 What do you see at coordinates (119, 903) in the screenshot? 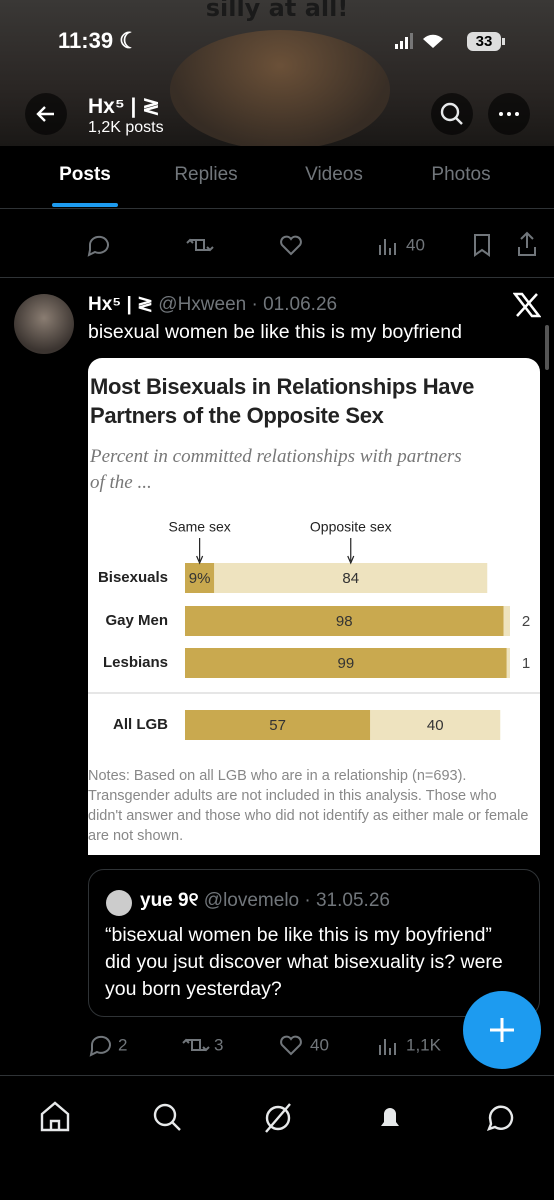
I see `quote-avatar` at bounding box center [119, 903].